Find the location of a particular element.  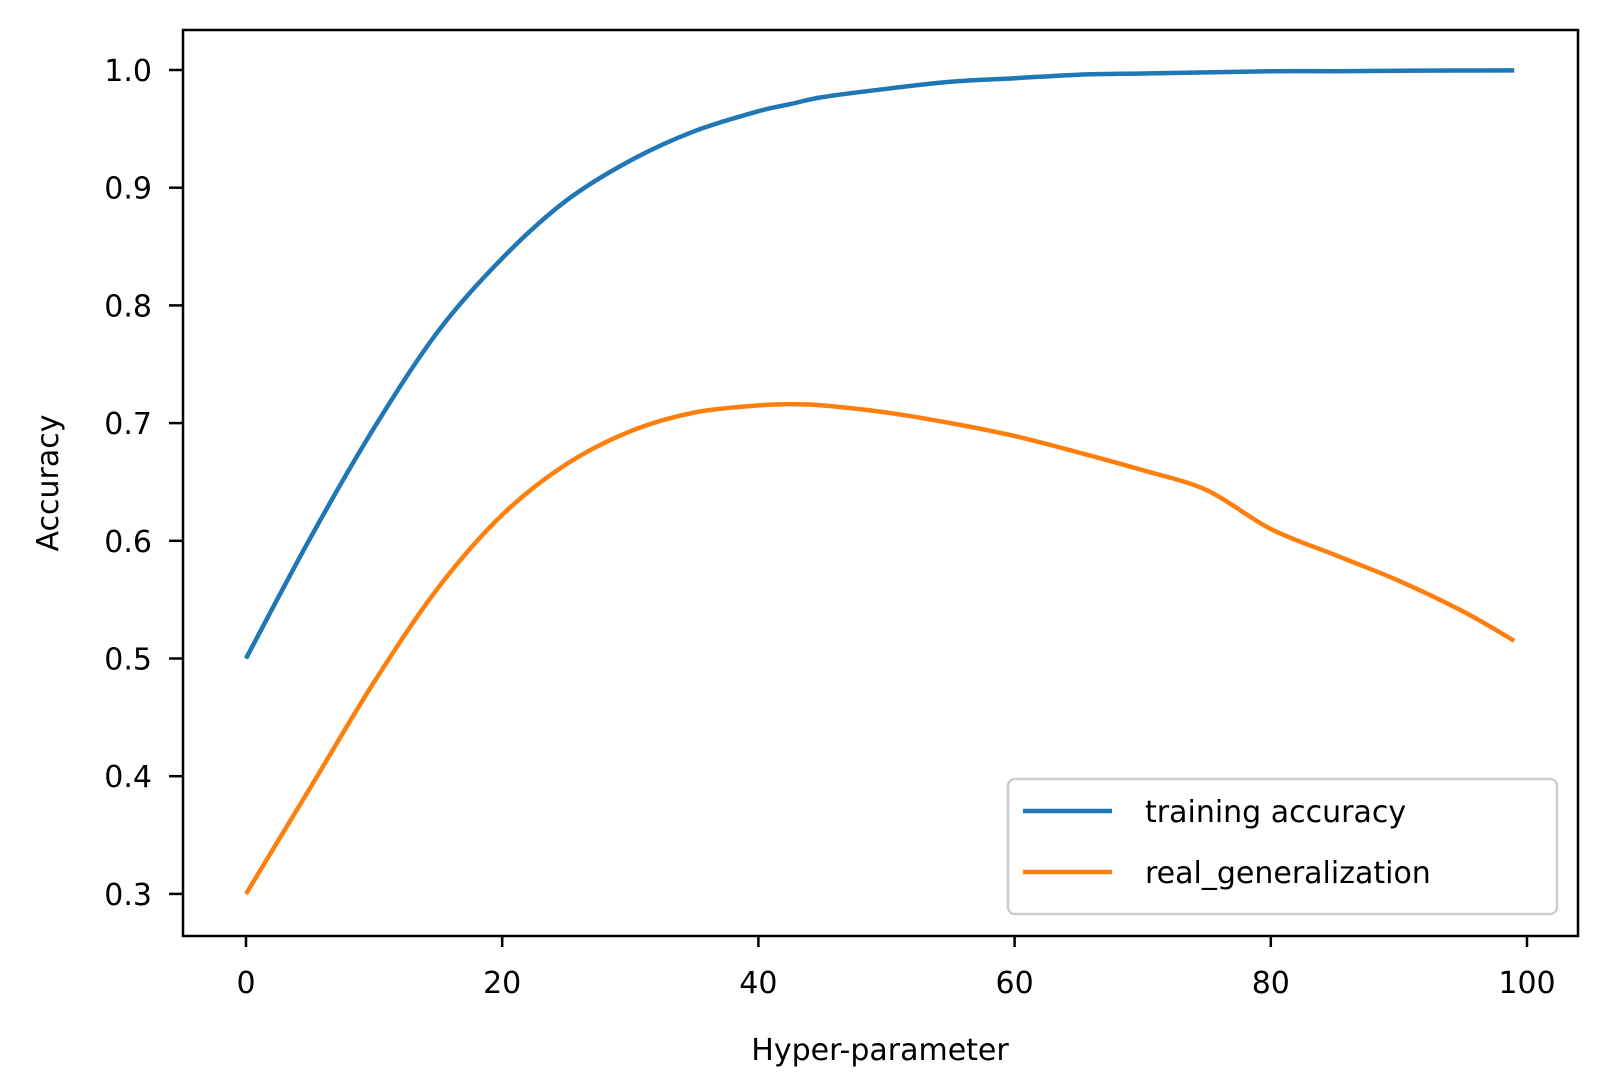

y-tick-label: 0.3 is located at coordinates (128, 895).